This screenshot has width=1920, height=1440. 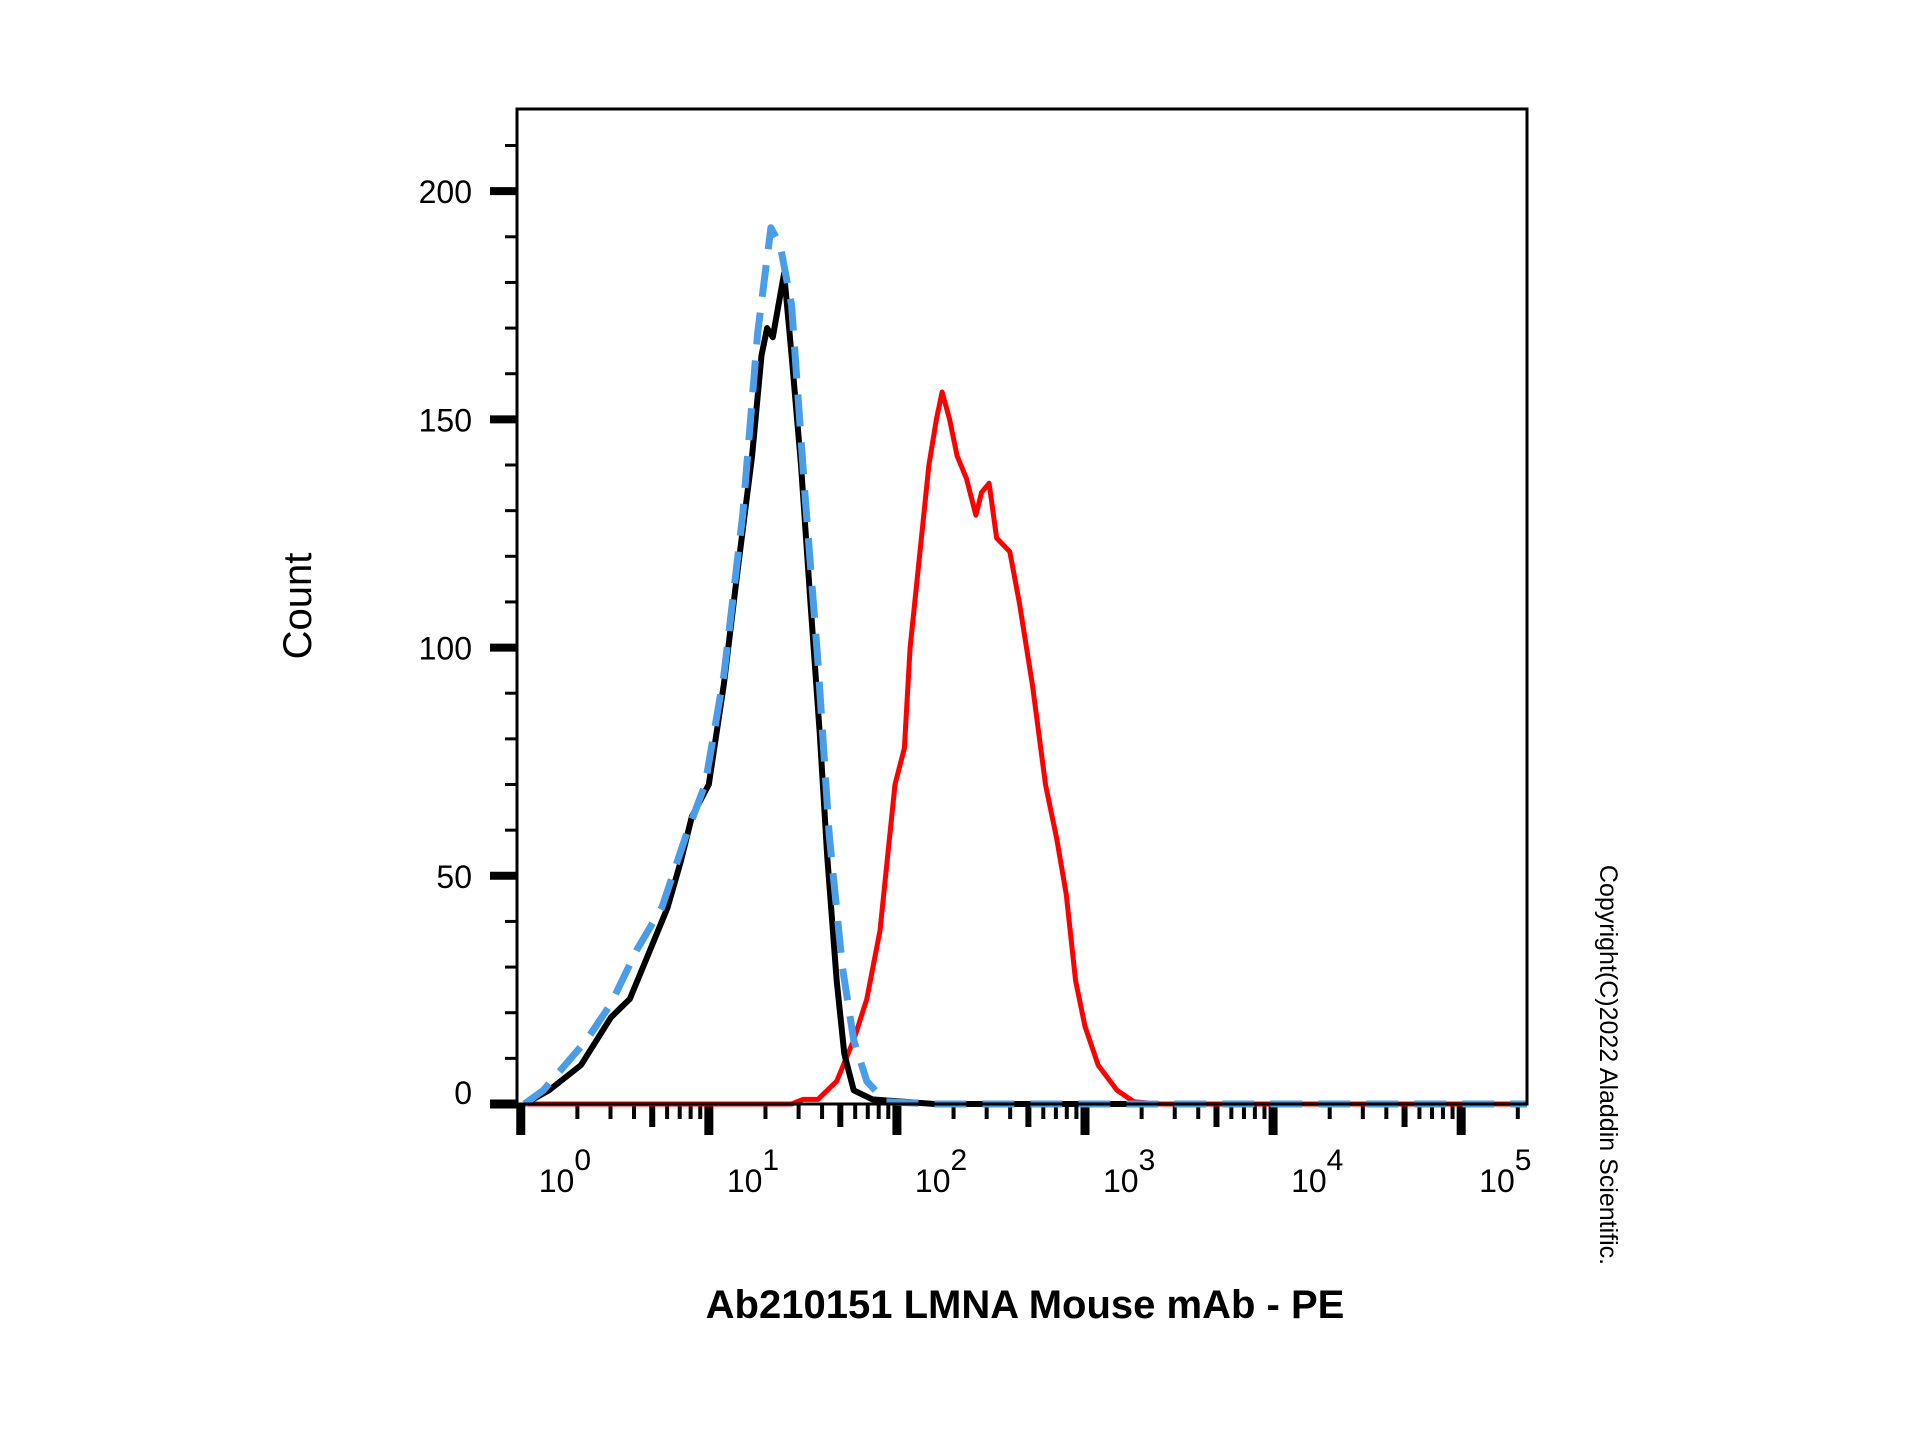 What do you see at coordinates (1147, 1160) in the screenshot?
I see `x-tick-exponent: 3` at bounding box center [1147, 1160].